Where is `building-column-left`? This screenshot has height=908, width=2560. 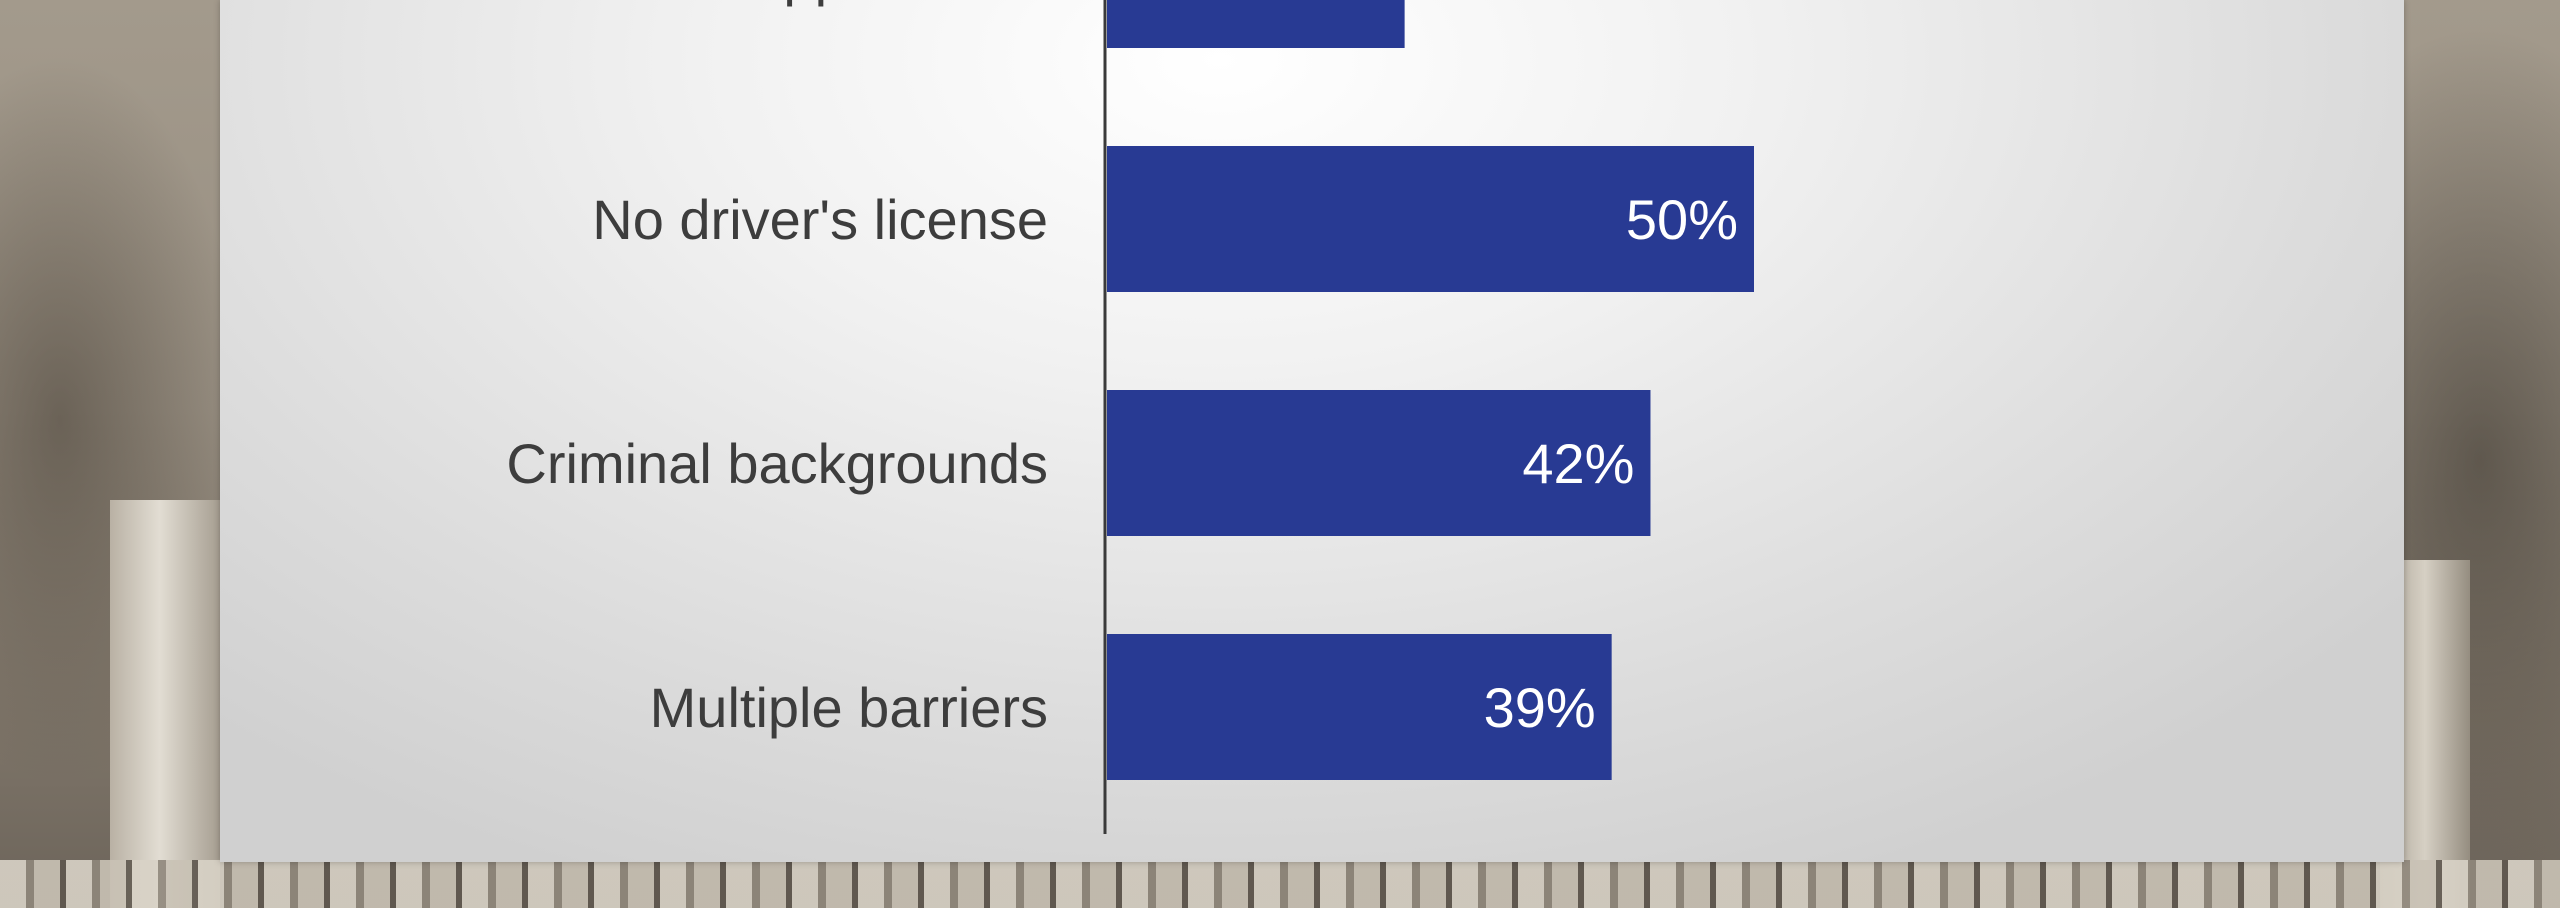
building-column-left is located at coordinates (165, 704).